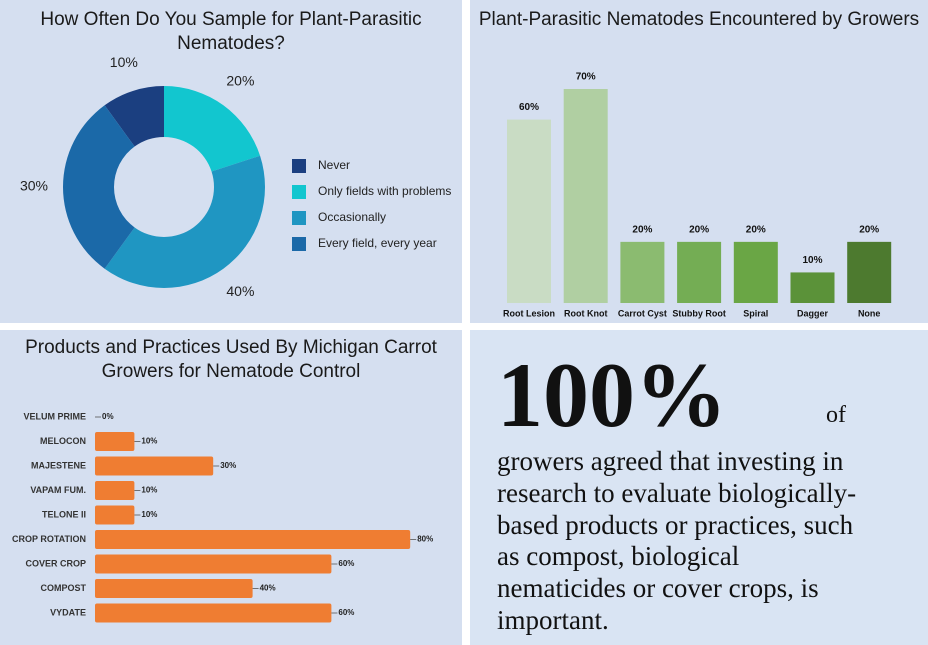  Describe the element at coordinates (586, 77) in the screenshot. I see `data-label: 70%` at that location.